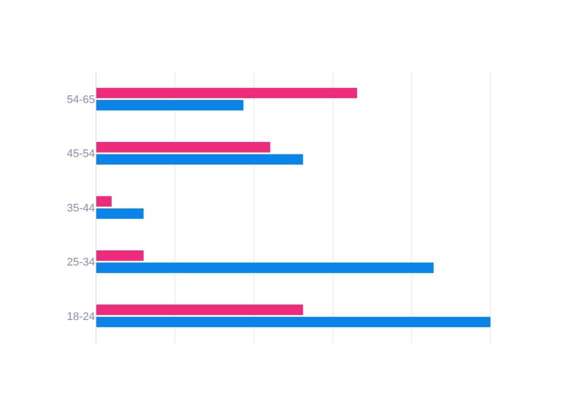  I want to click on y-tick-label: 54-65, so click(80, 100).